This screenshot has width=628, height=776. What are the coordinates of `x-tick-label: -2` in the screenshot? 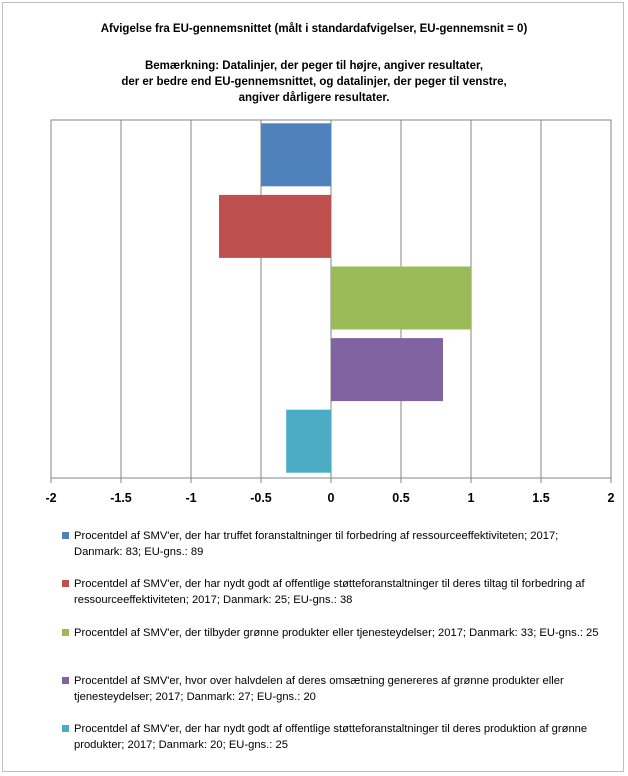 It's located at (50, 498).